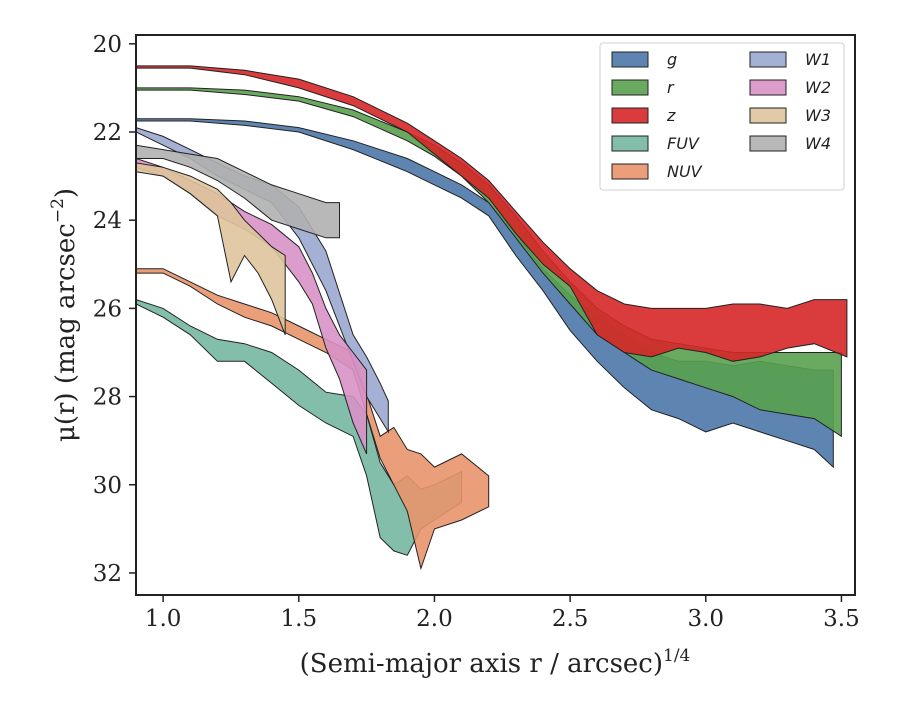 The width and height of the screenshot is (900, 705). What do you see at coordinates (705, 619) in the screenshot?
I see `x-tick-label: 3.0` at bounding box center [705, 619].